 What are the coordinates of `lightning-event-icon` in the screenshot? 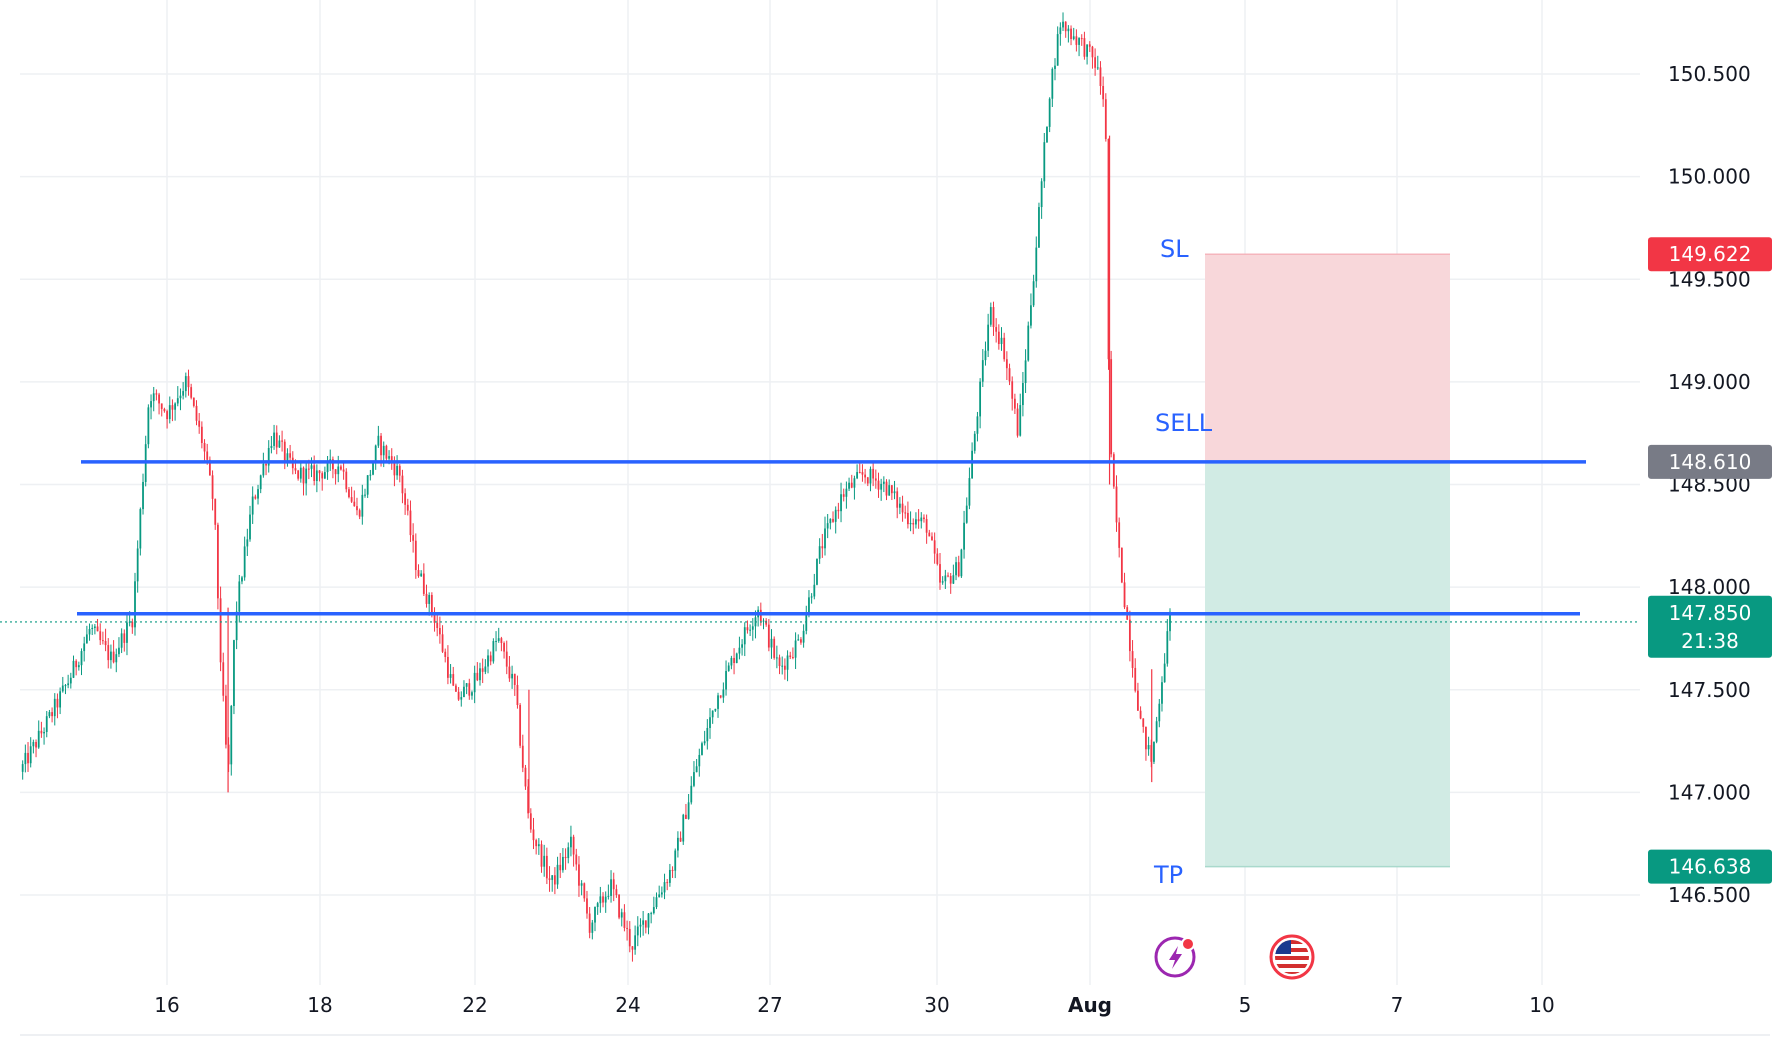 It's located at (1175, 957).